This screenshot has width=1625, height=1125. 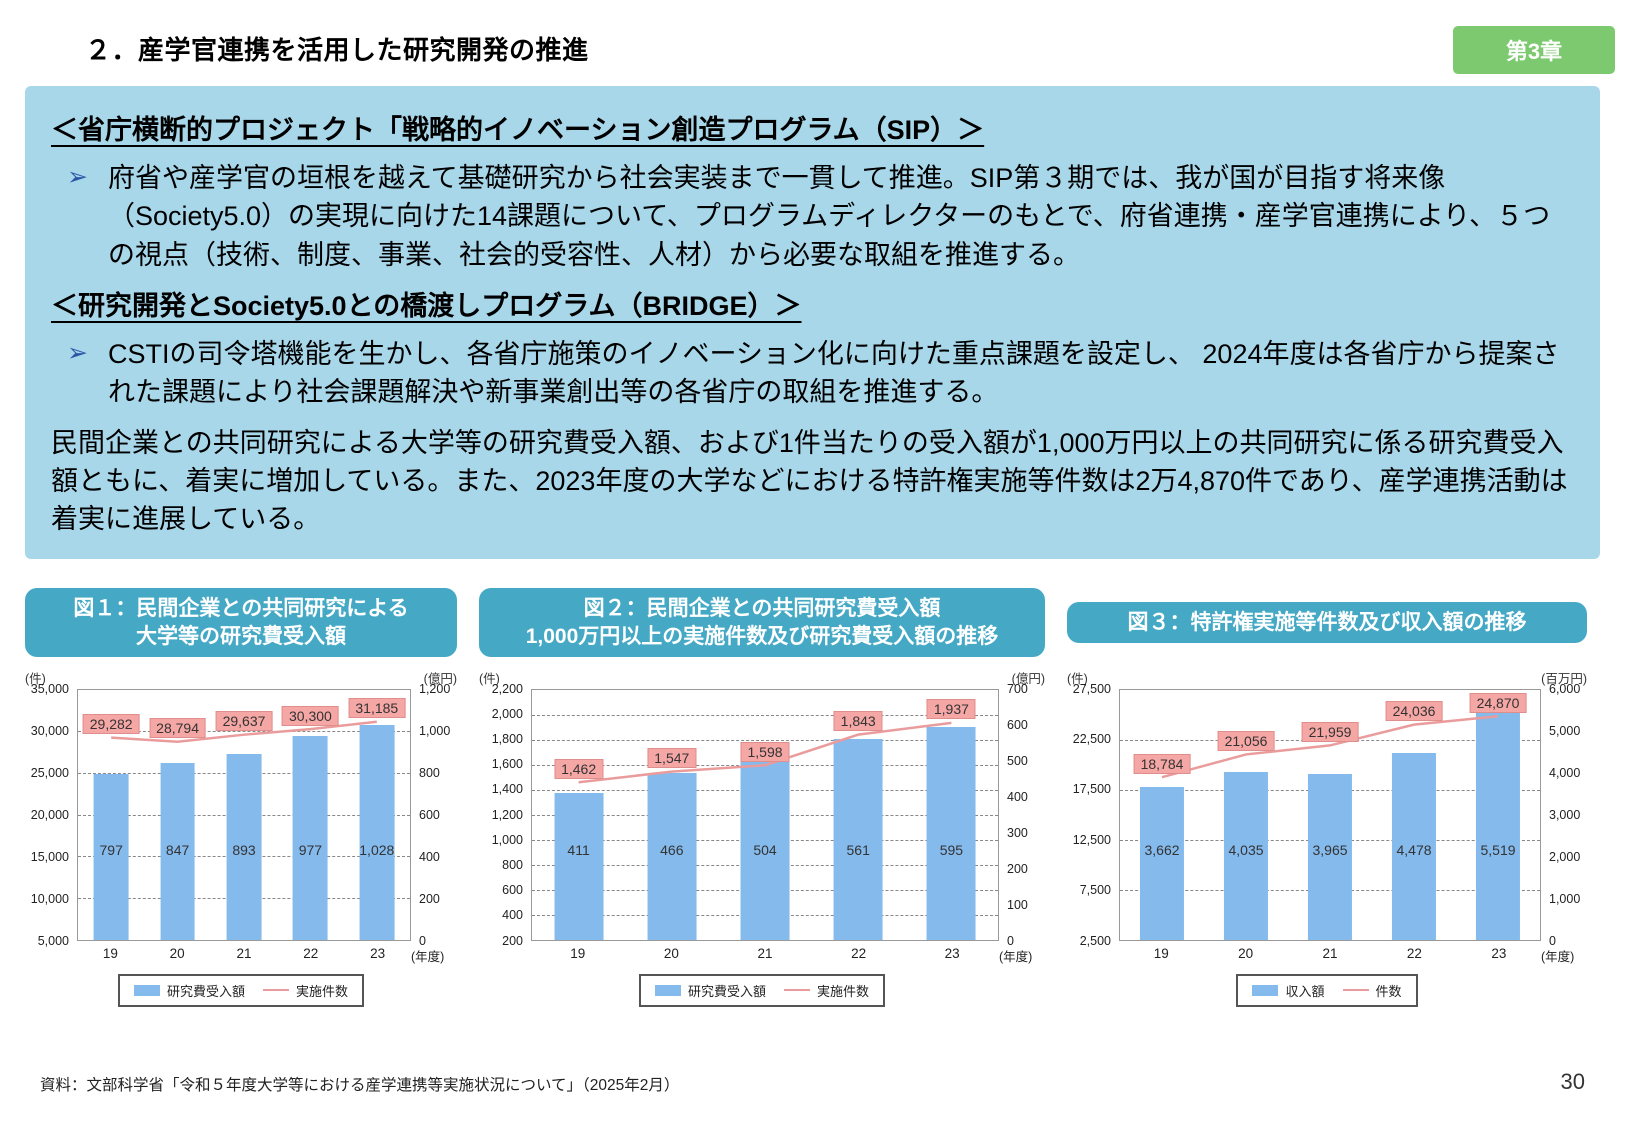 What do you see at coordinates (1498, 702) in the screenshot?
I see `line-value-label: 24,870` at bounding box center [1498, 702].